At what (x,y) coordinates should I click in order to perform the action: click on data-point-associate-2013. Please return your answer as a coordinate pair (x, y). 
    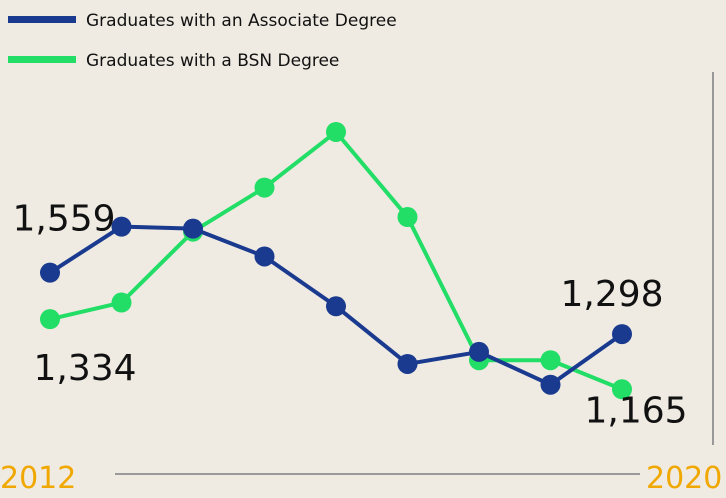
    Looking at the image, I should click on (121, 226).